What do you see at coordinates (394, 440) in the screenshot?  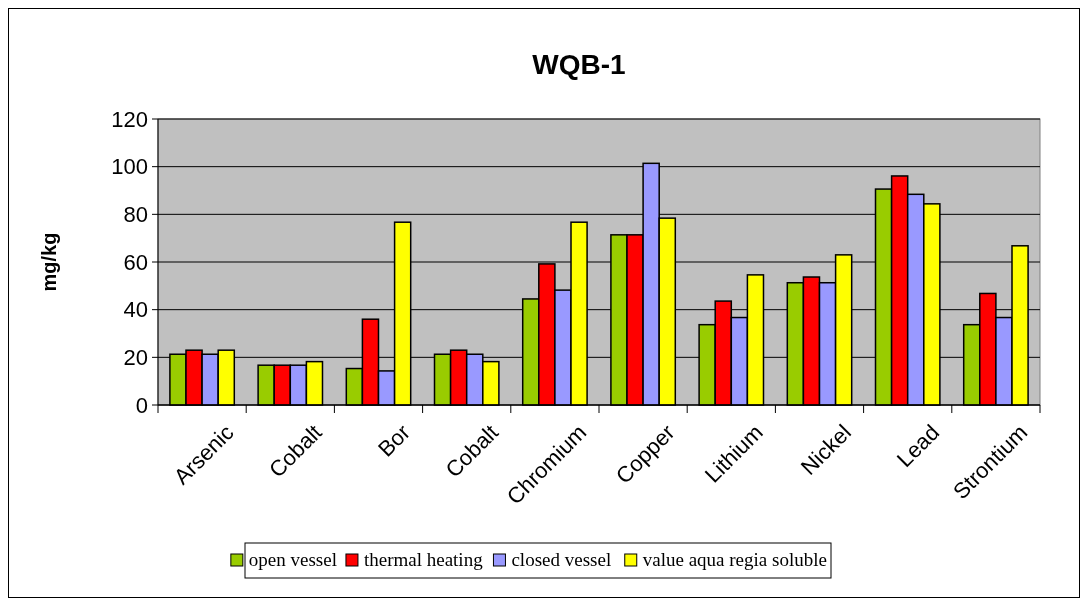 I see `x-tick-label: Bor` at bounding box center [394, 440].